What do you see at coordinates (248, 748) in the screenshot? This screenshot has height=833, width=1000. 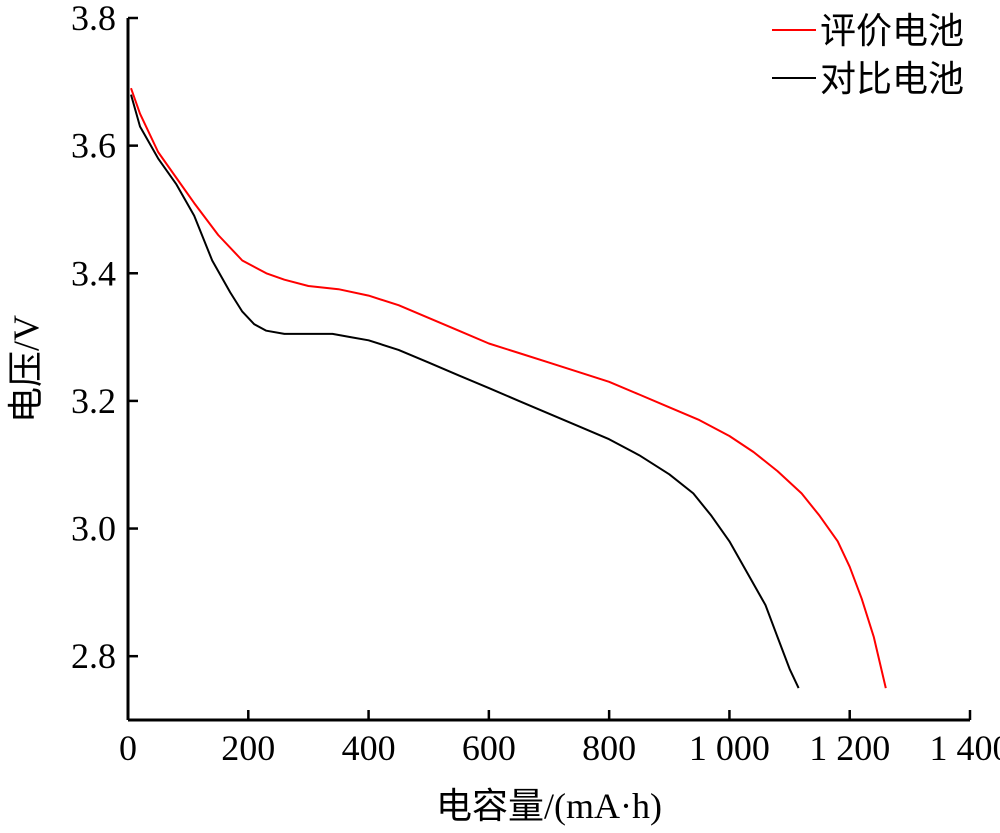 I see `x-tick-label: 200` at bounding box center [248, 748].